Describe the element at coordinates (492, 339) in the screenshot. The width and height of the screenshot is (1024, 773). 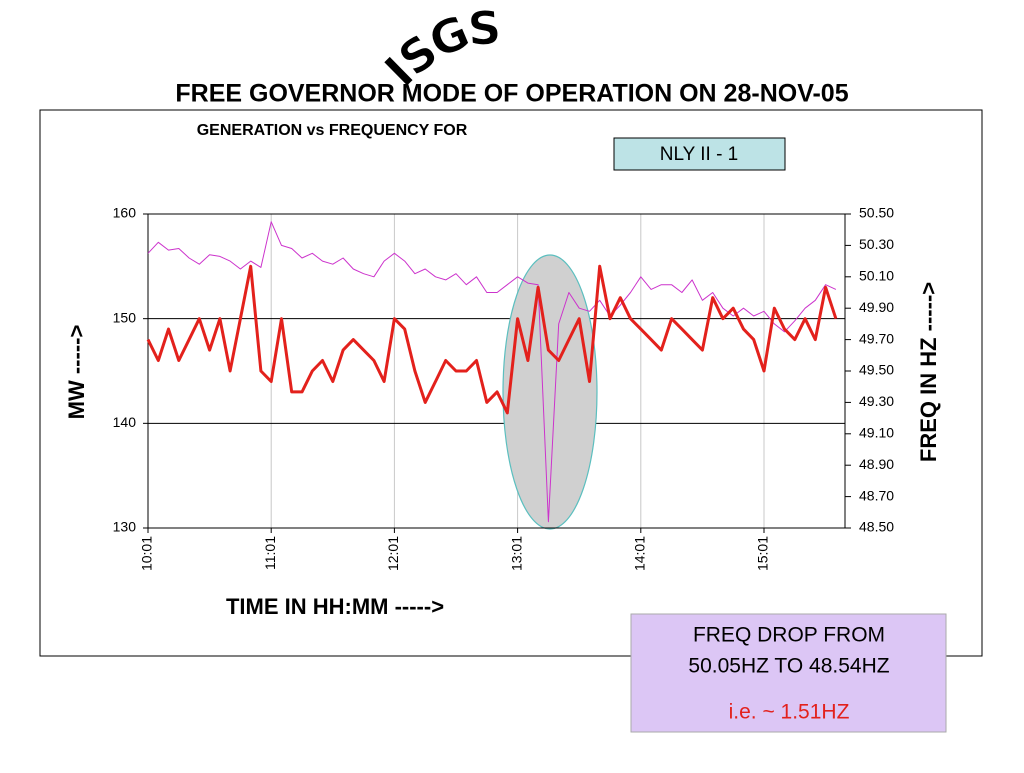
I see `series-line` at that location.